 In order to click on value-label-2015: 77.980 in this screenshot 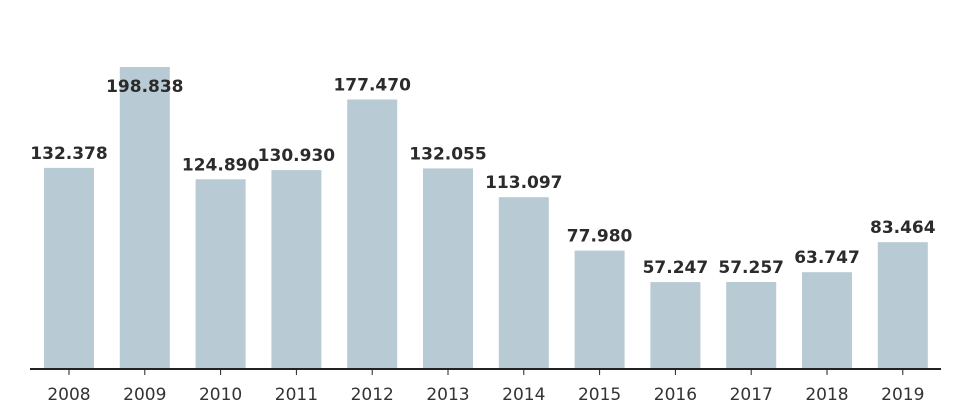, I will do `click(600, 237)`.